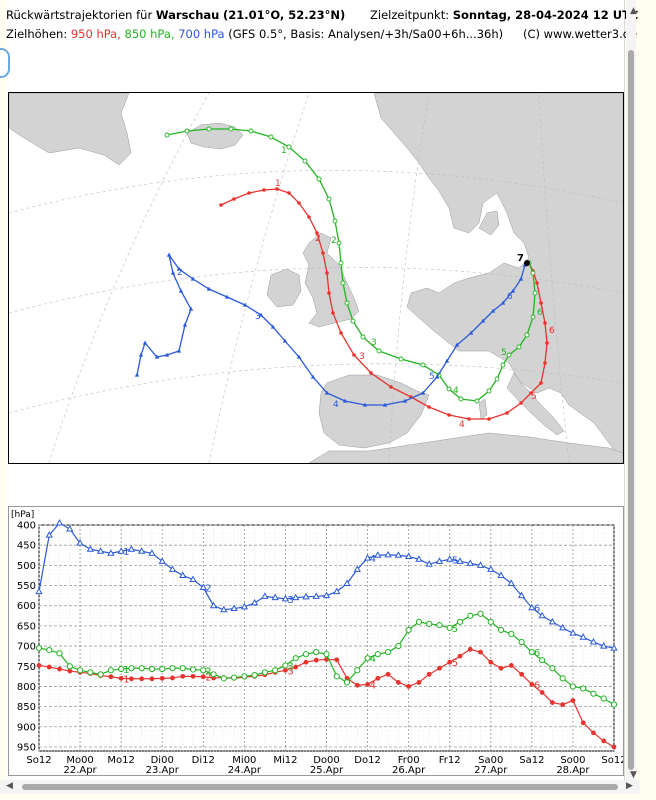 Image resolution: width=656 pixels, height=800 pixels. I want to click on red-day-4: 4, so click(462, 425).